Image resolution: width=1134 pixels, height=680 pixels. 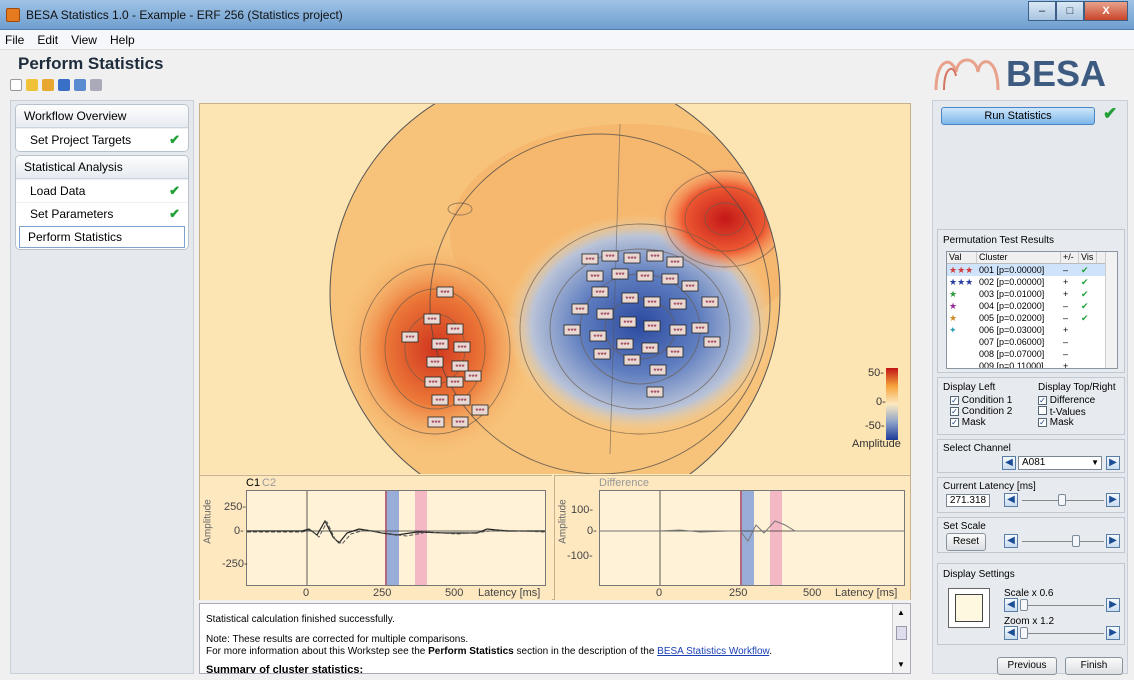 I want to click on display-scale-left-button: ◀, so click(x=1011, y=605).